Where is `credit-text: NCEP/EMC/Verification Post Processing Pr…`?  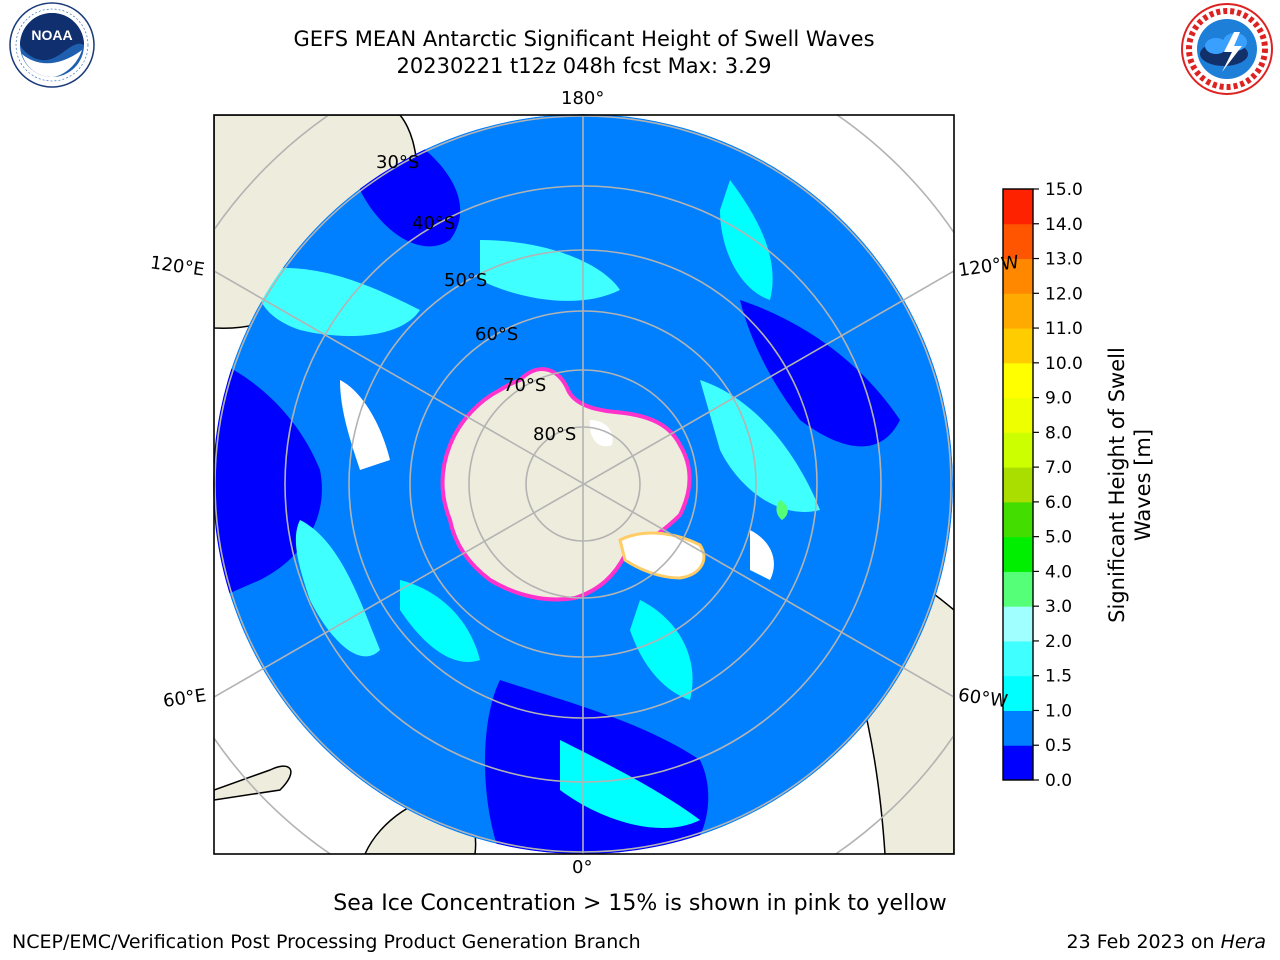
credit-text: NCEP/EMC/Verification Post Processing Pr… is located at coordinates (326, 942).